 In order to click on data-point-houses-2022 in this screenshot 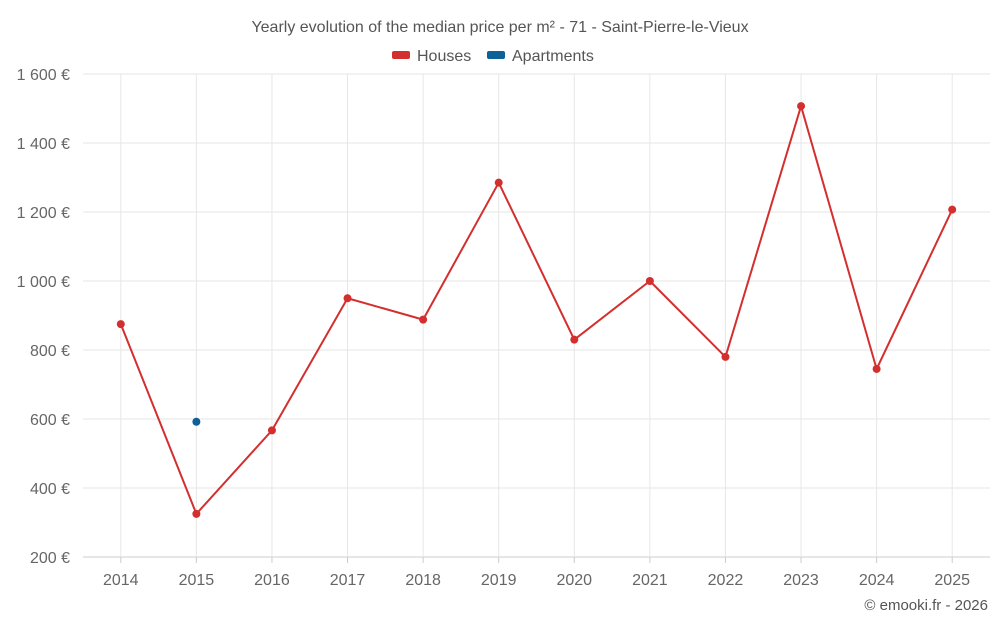, I will do `click(725, 356)`.